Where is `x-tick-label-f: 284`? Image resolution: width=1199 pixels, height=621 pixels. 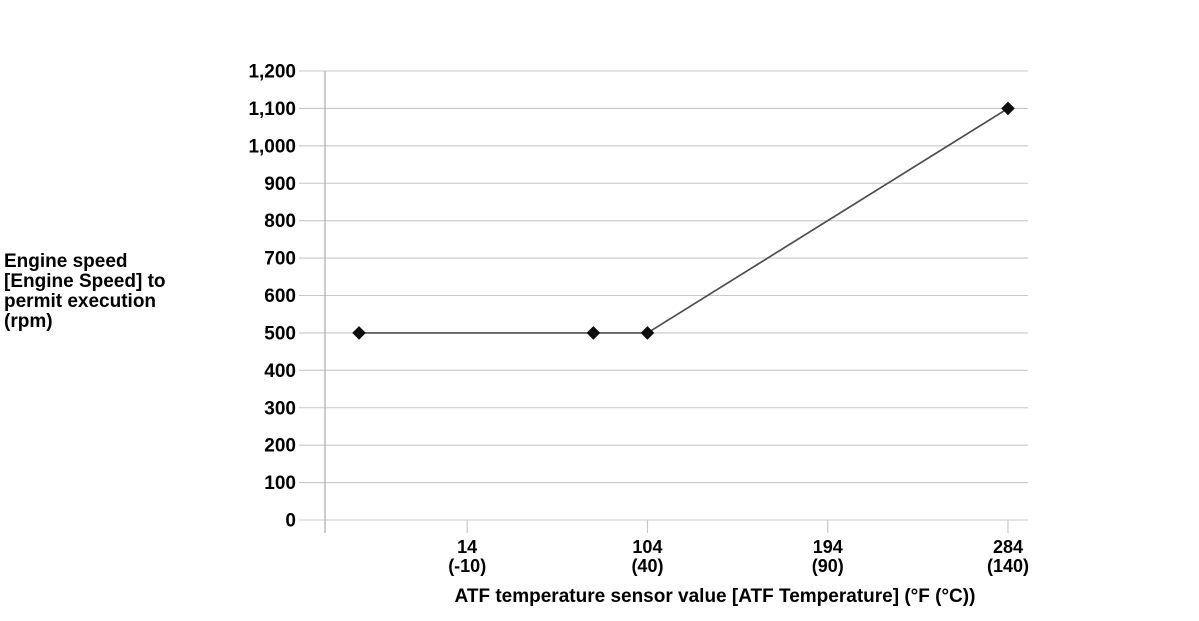 x-tick-label-f: 284 is located at coordinates (1008, 547).